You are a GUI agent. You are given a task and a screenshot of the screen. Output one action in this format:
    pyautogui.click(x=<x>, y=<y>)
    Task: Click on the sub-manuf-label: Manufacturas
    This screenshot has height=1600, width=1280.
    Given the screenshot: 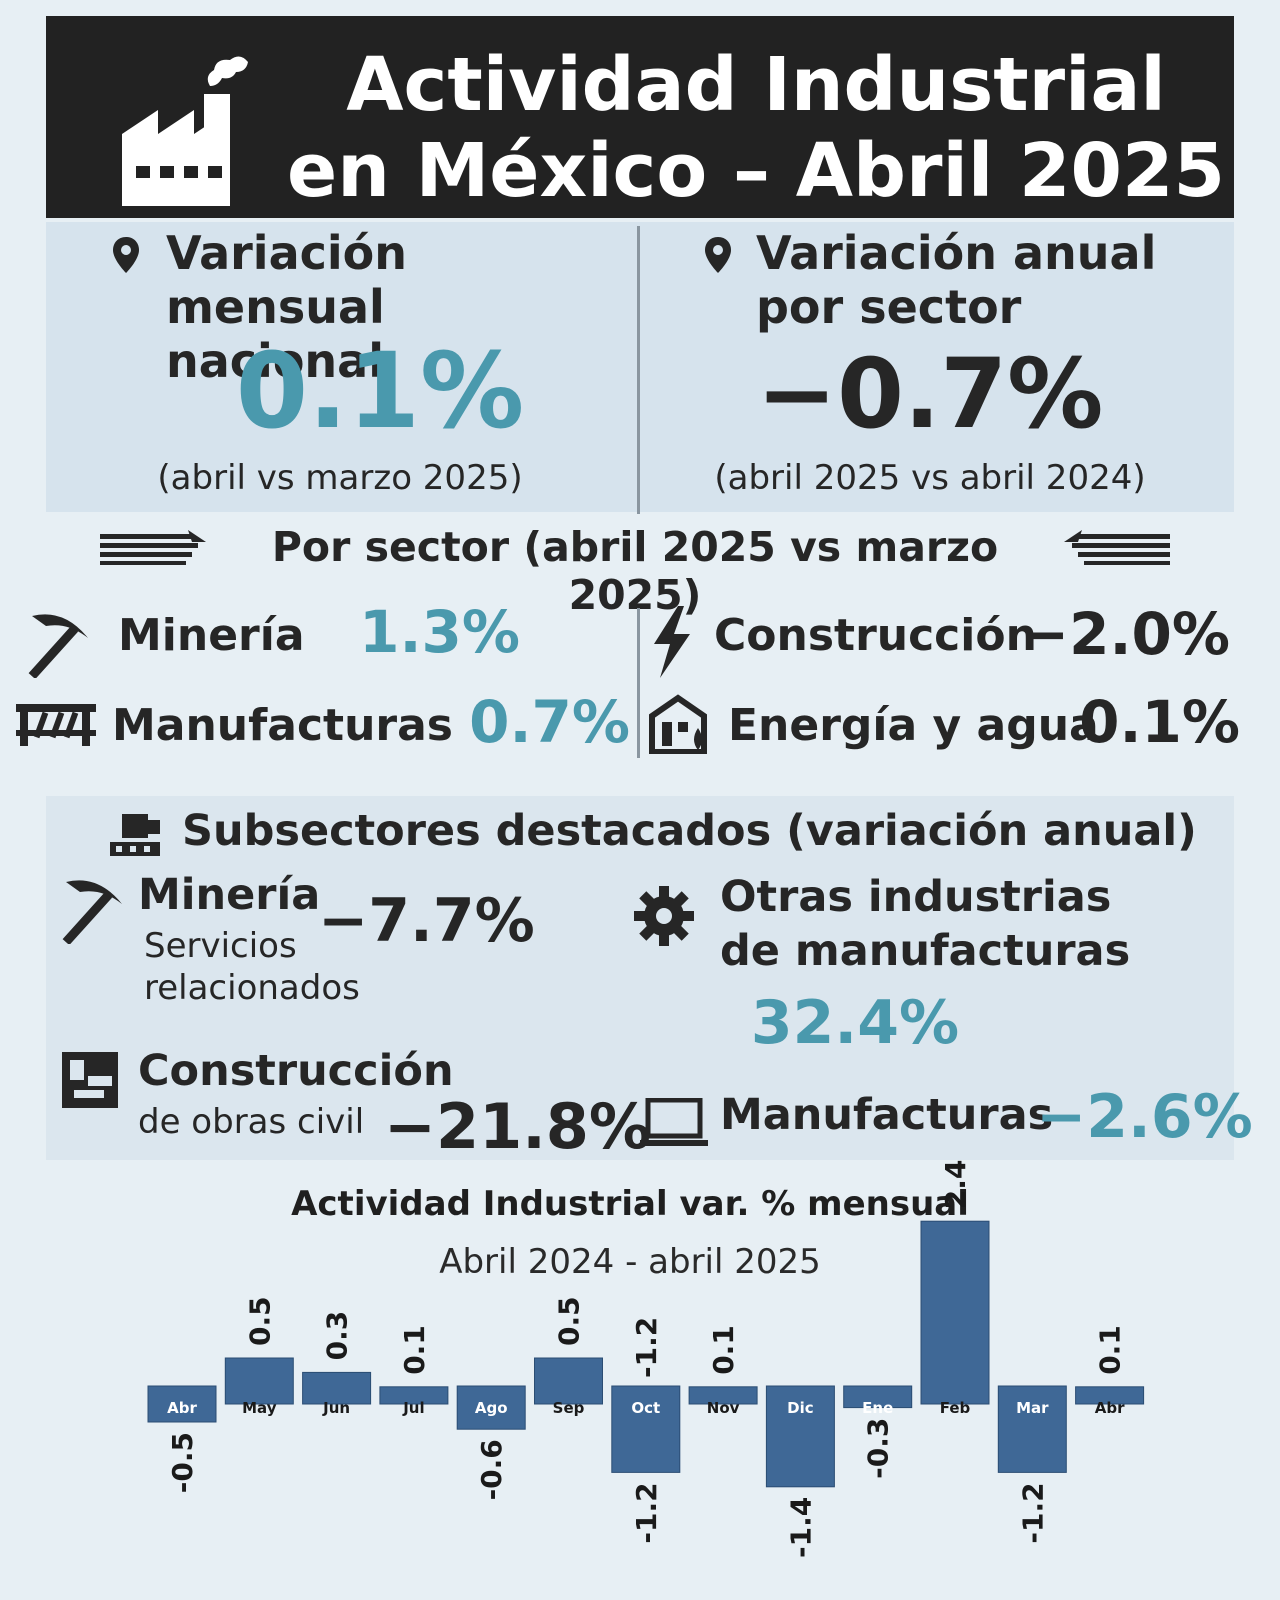 What is the action you would take?
    pyautogui.click(x=887, y=1115)
    